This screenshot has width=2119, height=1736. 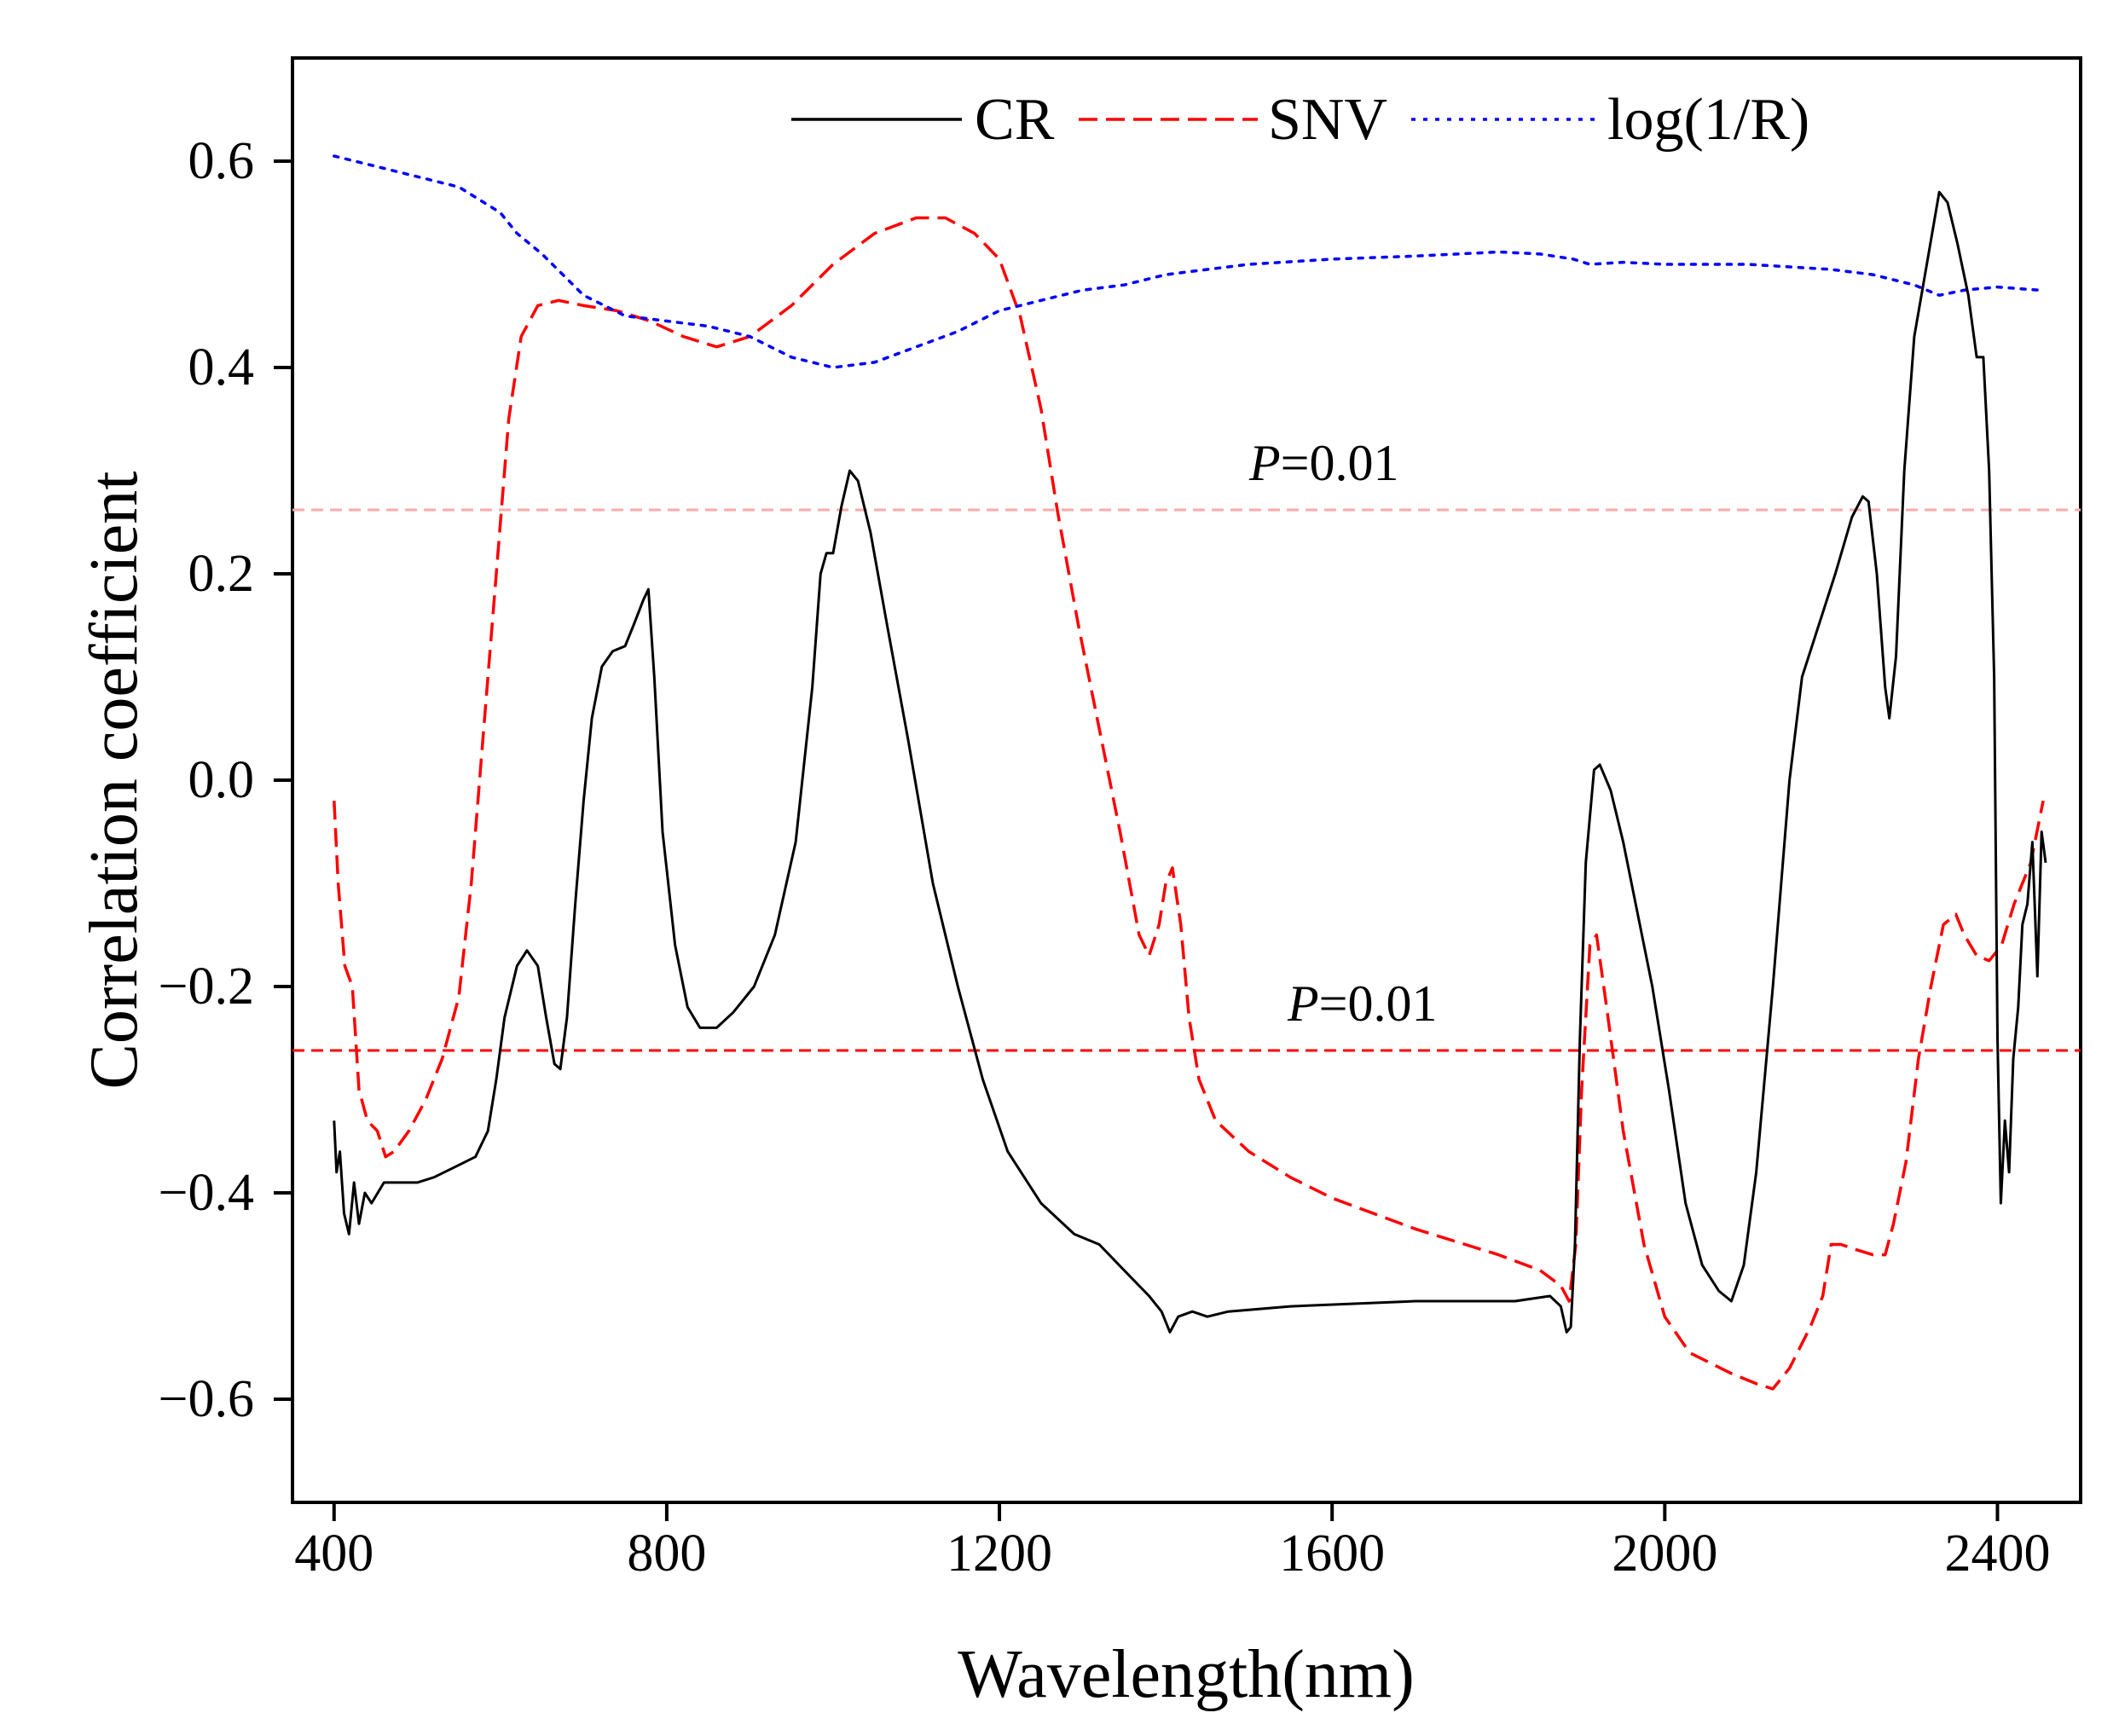 I want to click on legend-label: log(1/R), so click(x=1708, y=120).